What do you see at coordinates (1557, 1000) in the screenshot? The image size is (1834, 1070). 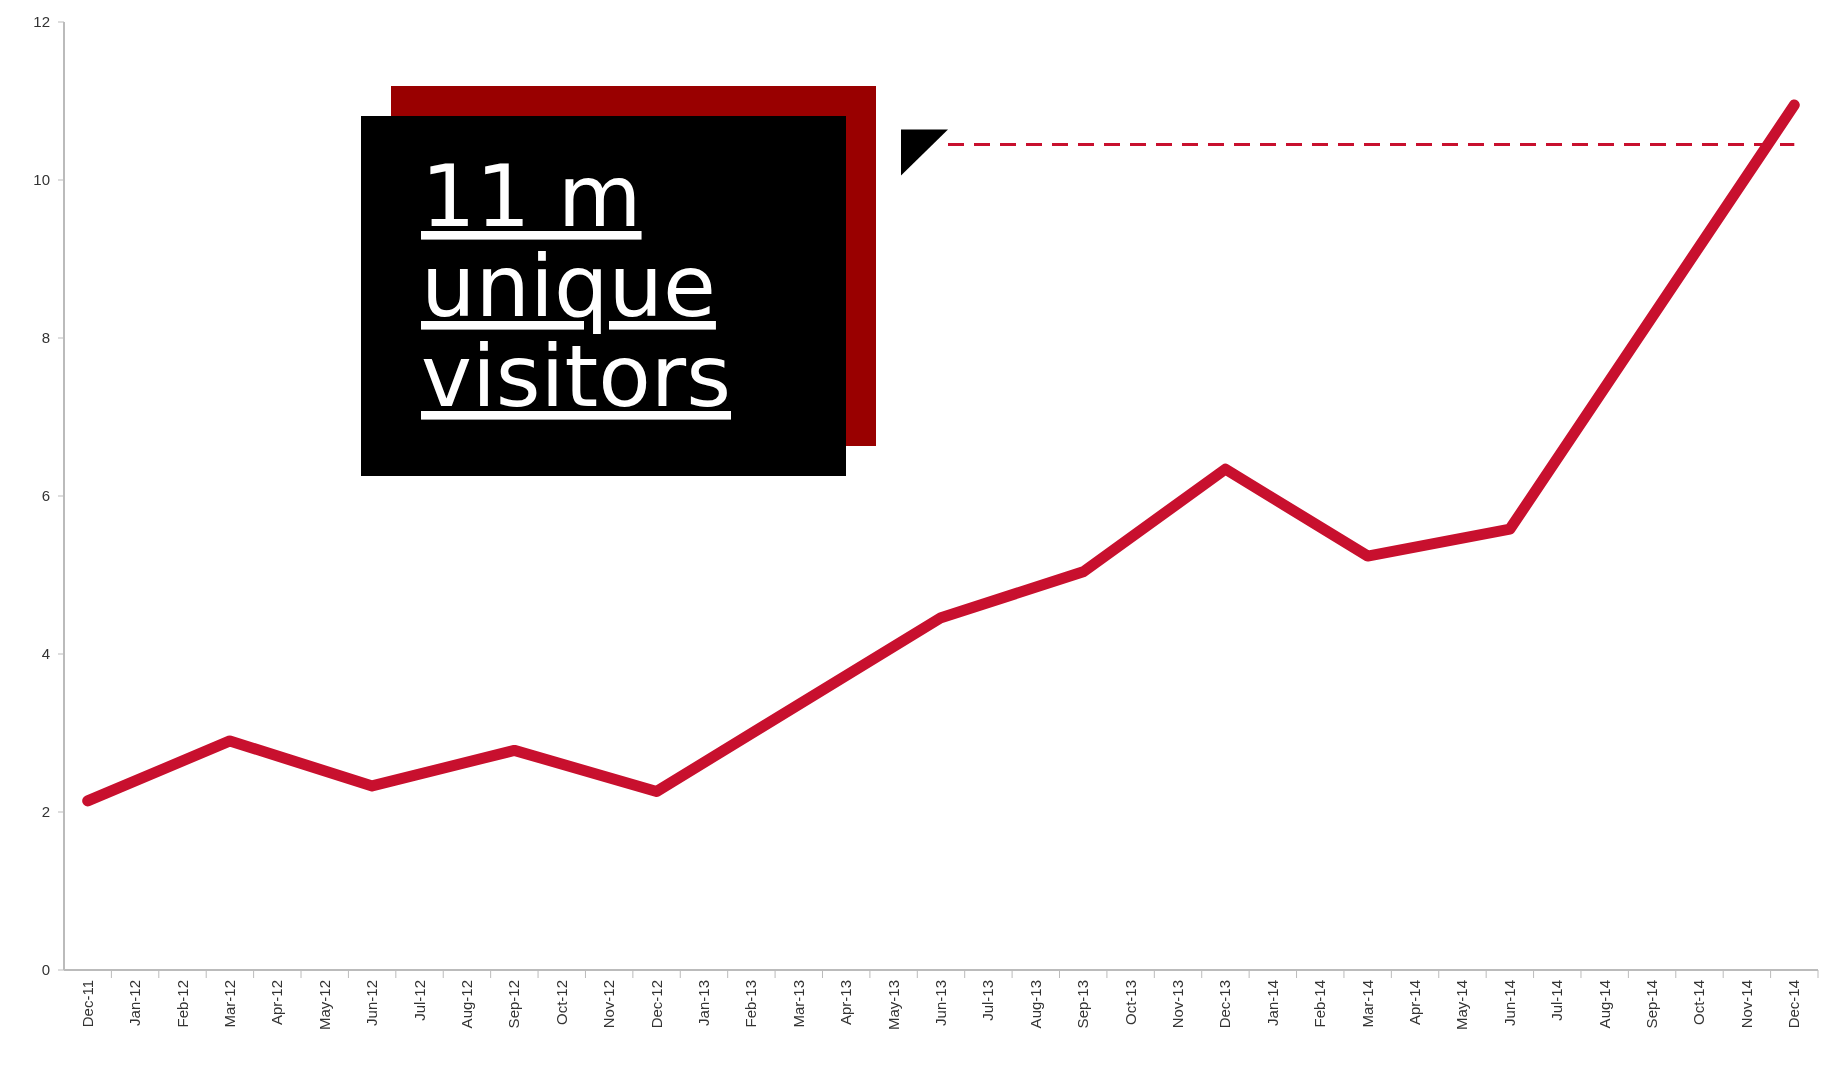 I see `x-tick-label: Jul-14` at bounding box center [1557, 1000].